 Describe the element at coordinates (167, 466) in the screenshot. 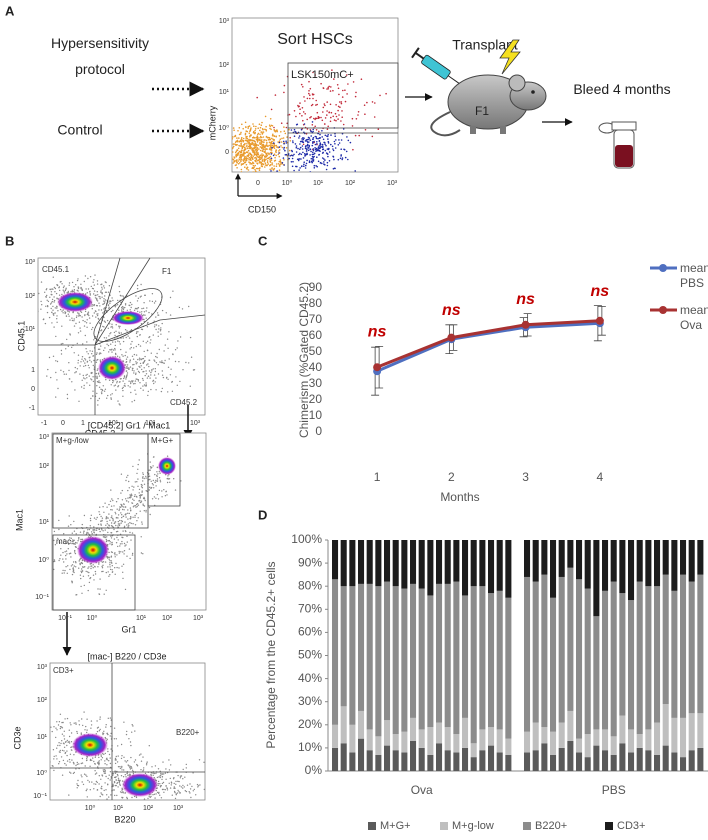

I see `density` at that location.